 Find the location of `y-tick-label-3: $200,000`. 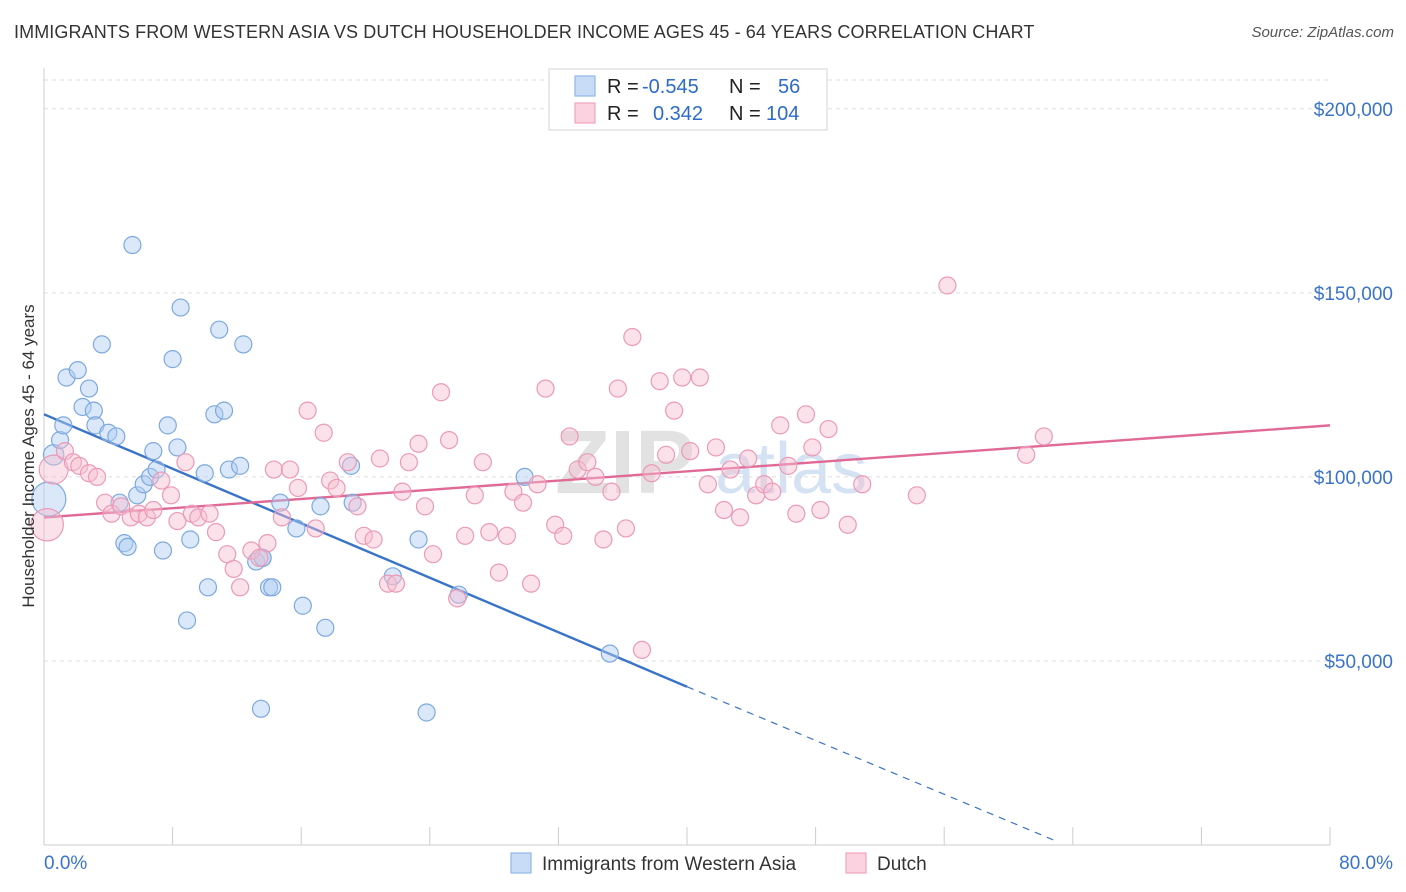

y-tick-label-3: $200,000 is located at coordinates (1353, 110).